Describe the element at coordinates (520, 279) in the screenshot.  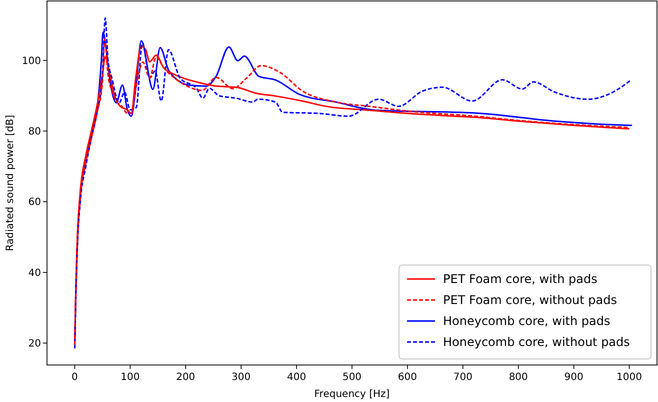
I see `legend-label: PET Foam core, with pads` at that location.